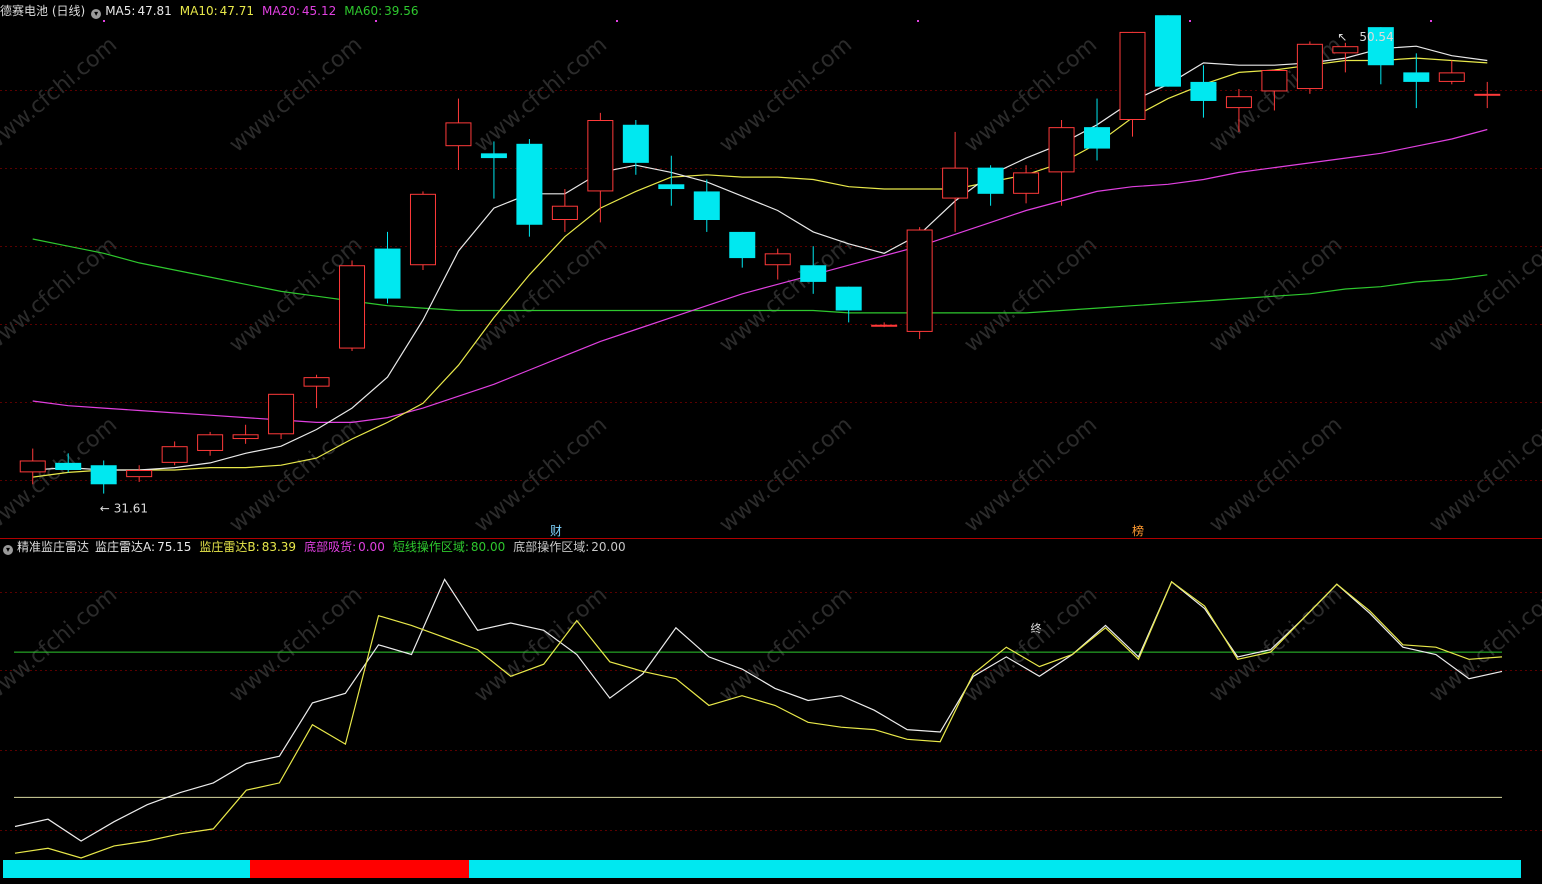 The image size is (1542, 884). I want to click on ma60-value: 39.56, so click(401, 11).